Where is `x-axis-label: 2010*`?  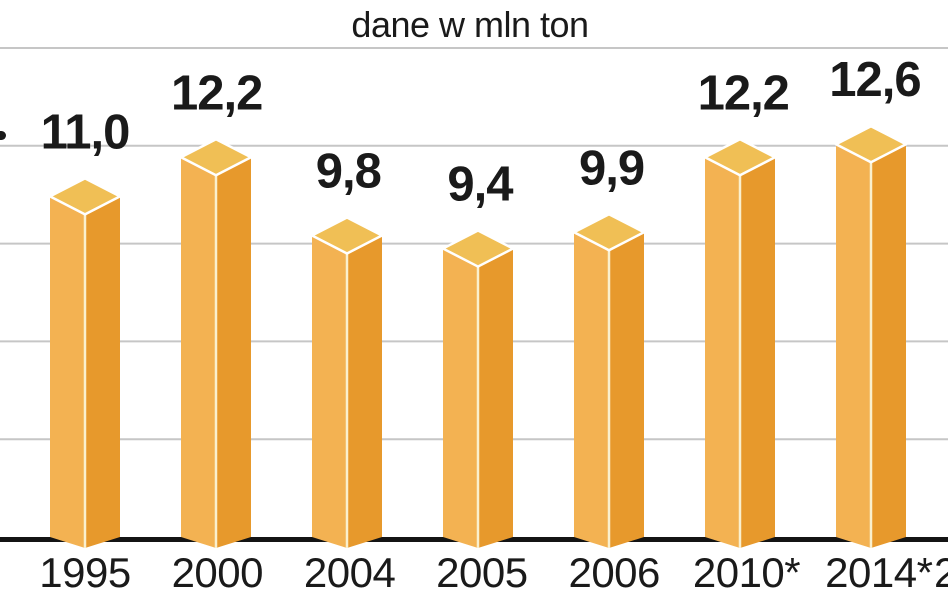
x-axis-label: 2010* is located at coordinates (746, 571).